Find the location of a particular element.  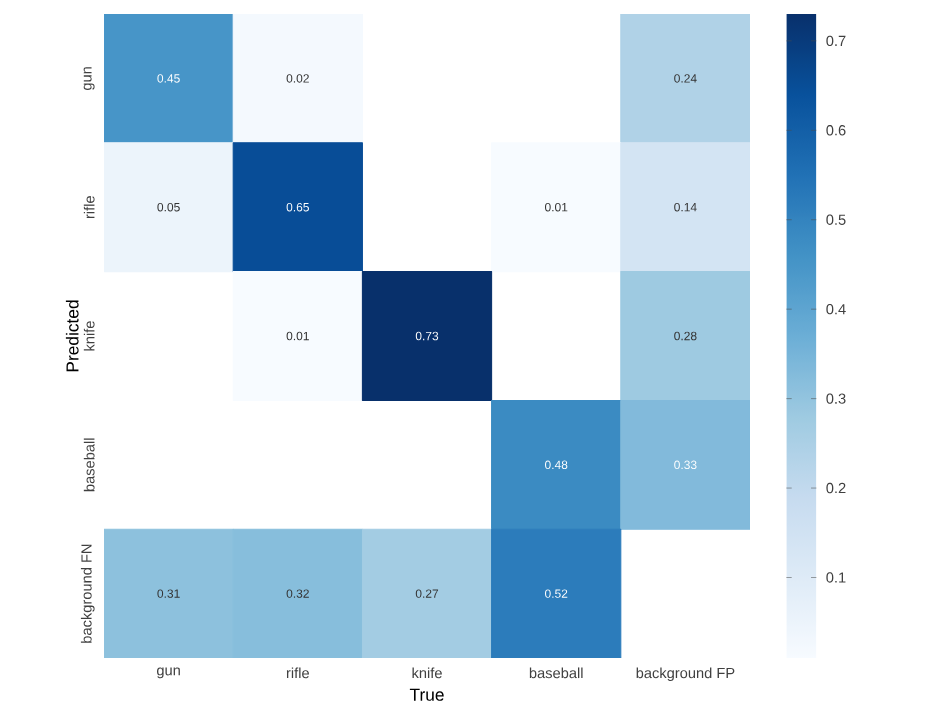

y-axis-title: Predicted is located at coordinates (72, 336).